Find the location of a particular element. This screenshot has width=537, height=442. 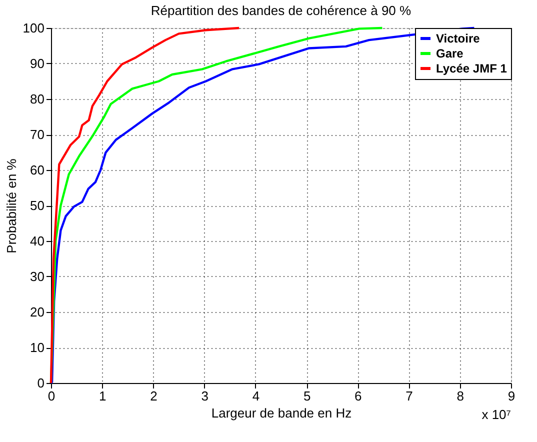

y-tick-label: 70 is located at coordinates (37, 134).